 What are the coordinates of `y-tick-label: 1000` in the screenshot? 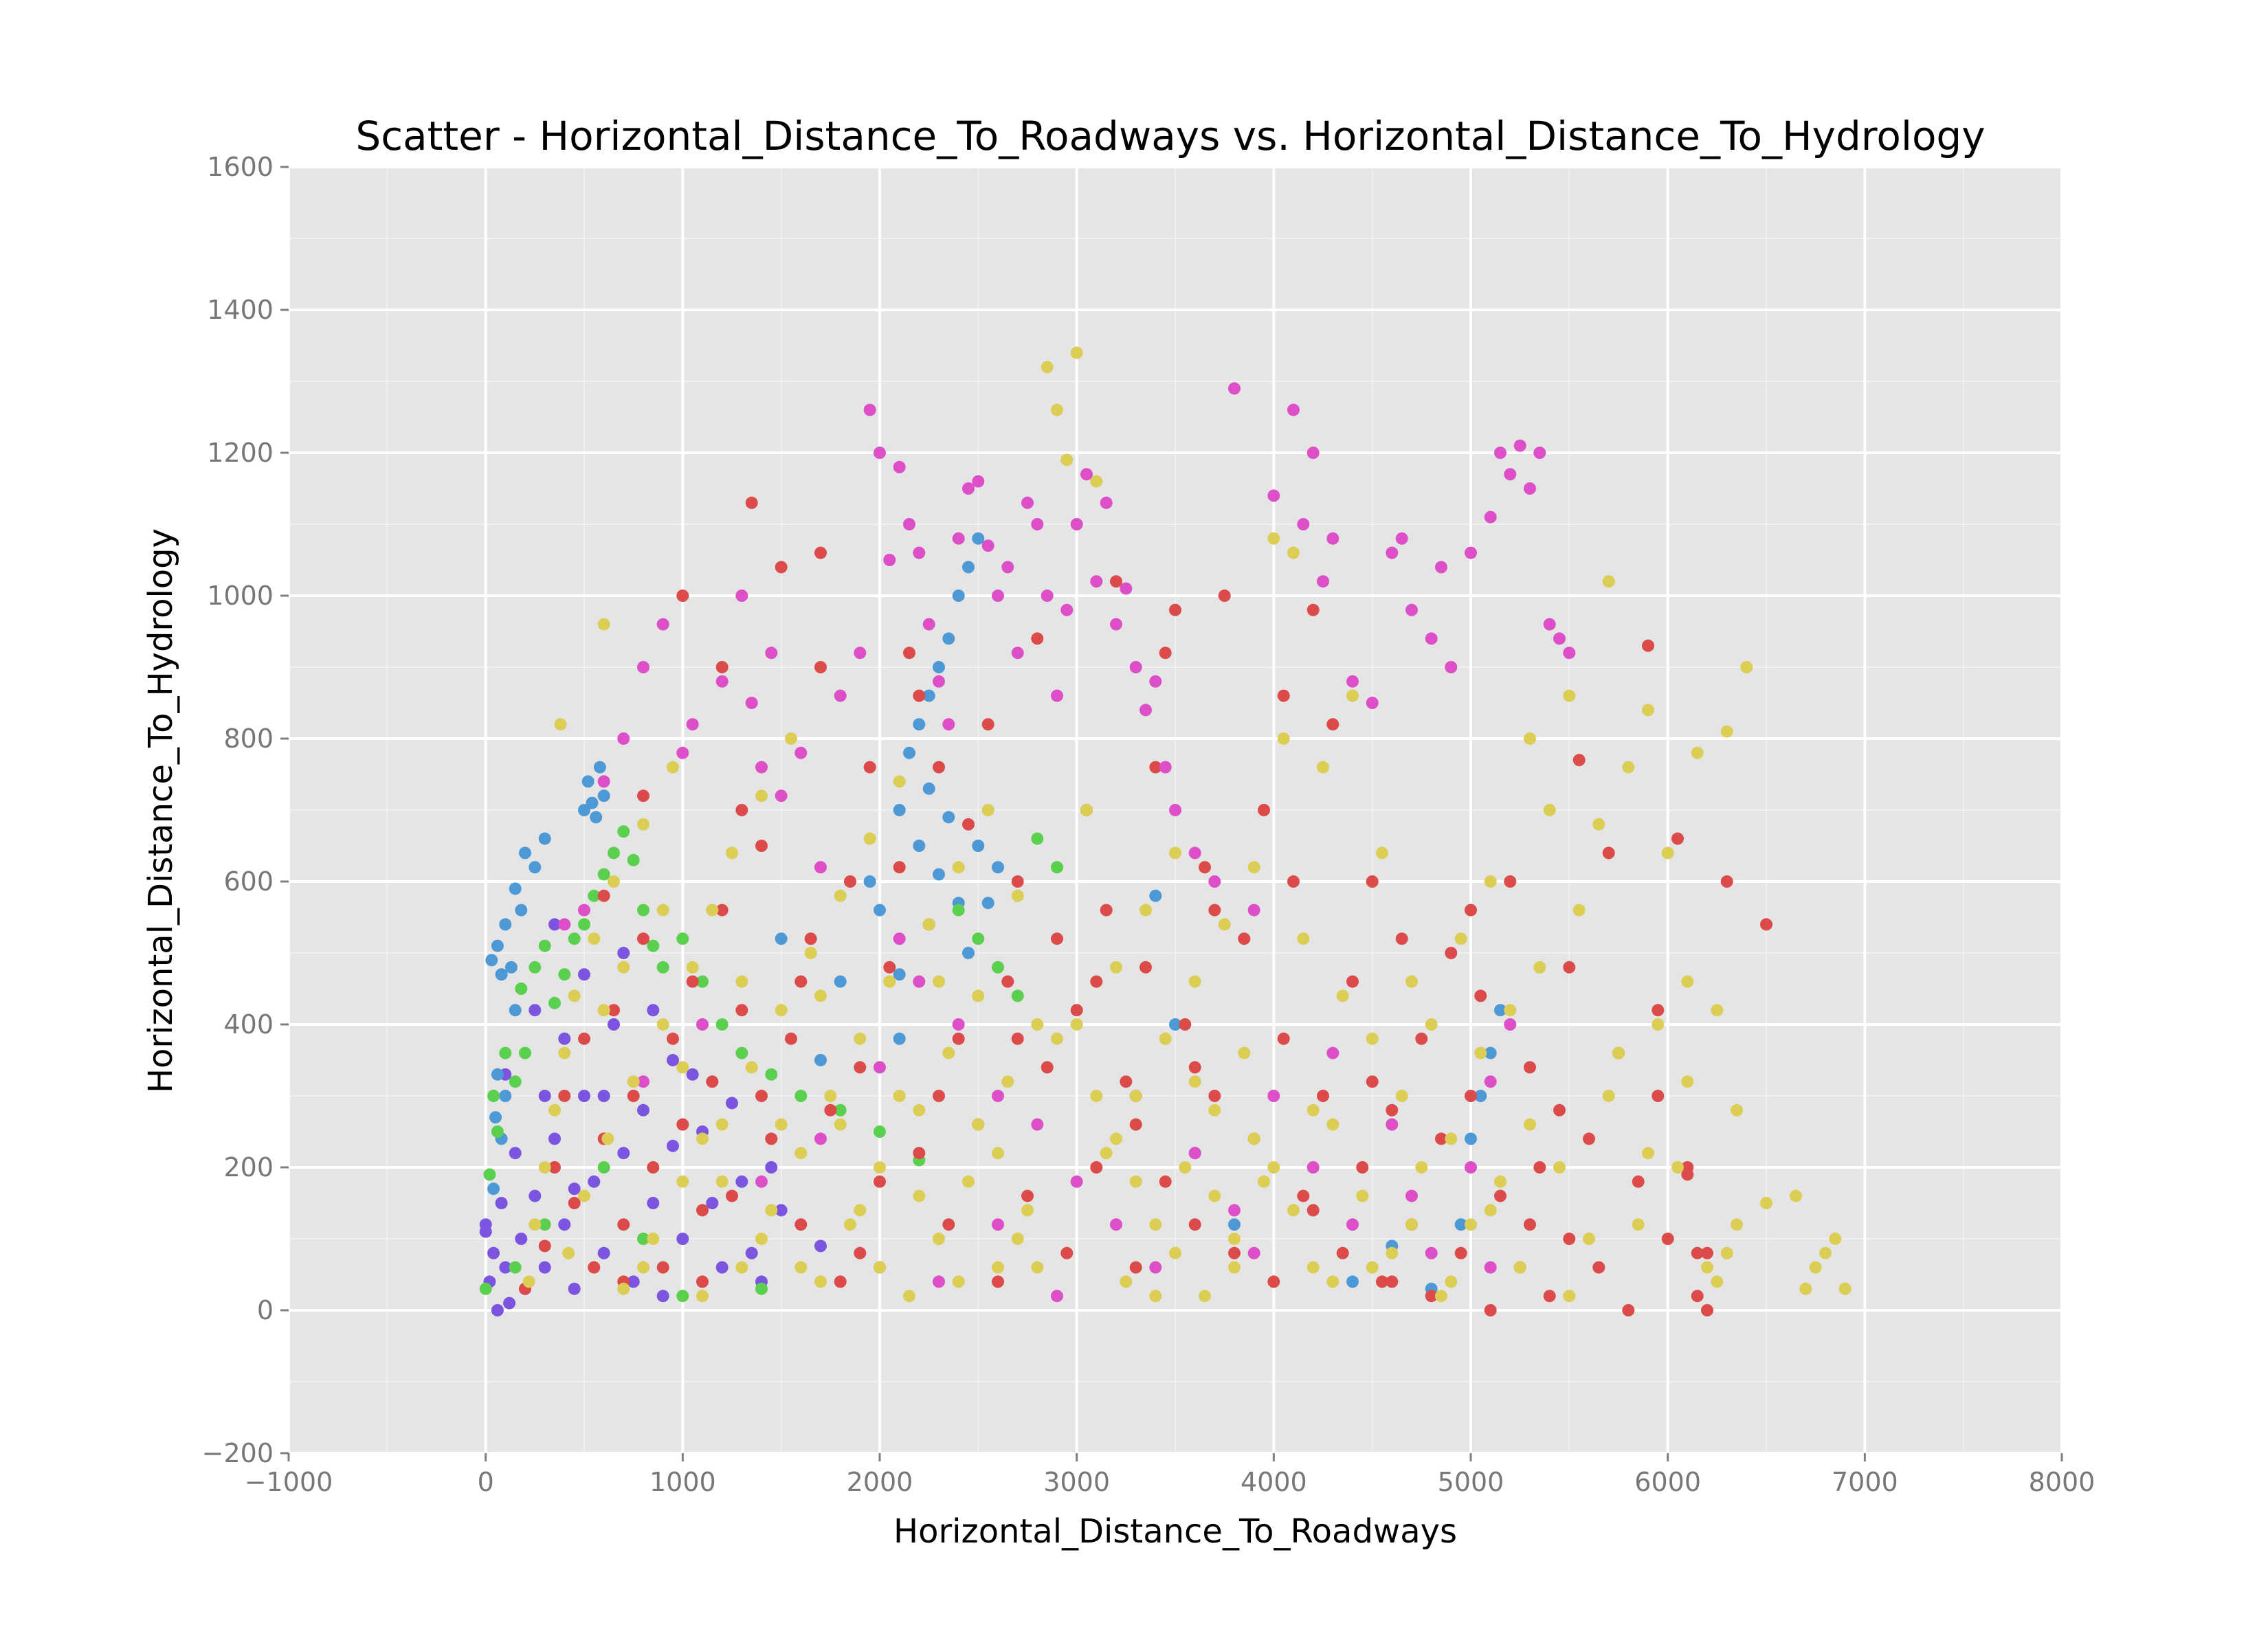 It's located at (240, 596).